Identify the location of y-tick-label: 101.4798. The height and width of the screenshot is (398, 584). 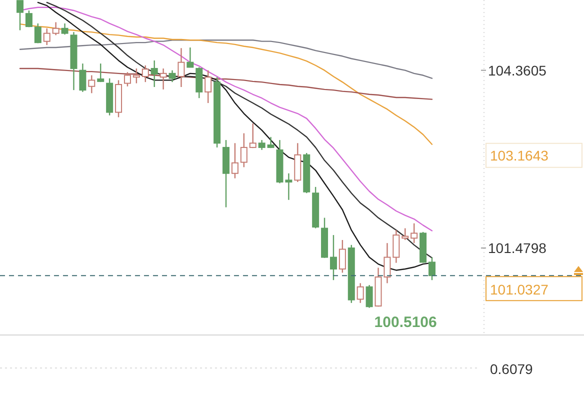
(517, 248).